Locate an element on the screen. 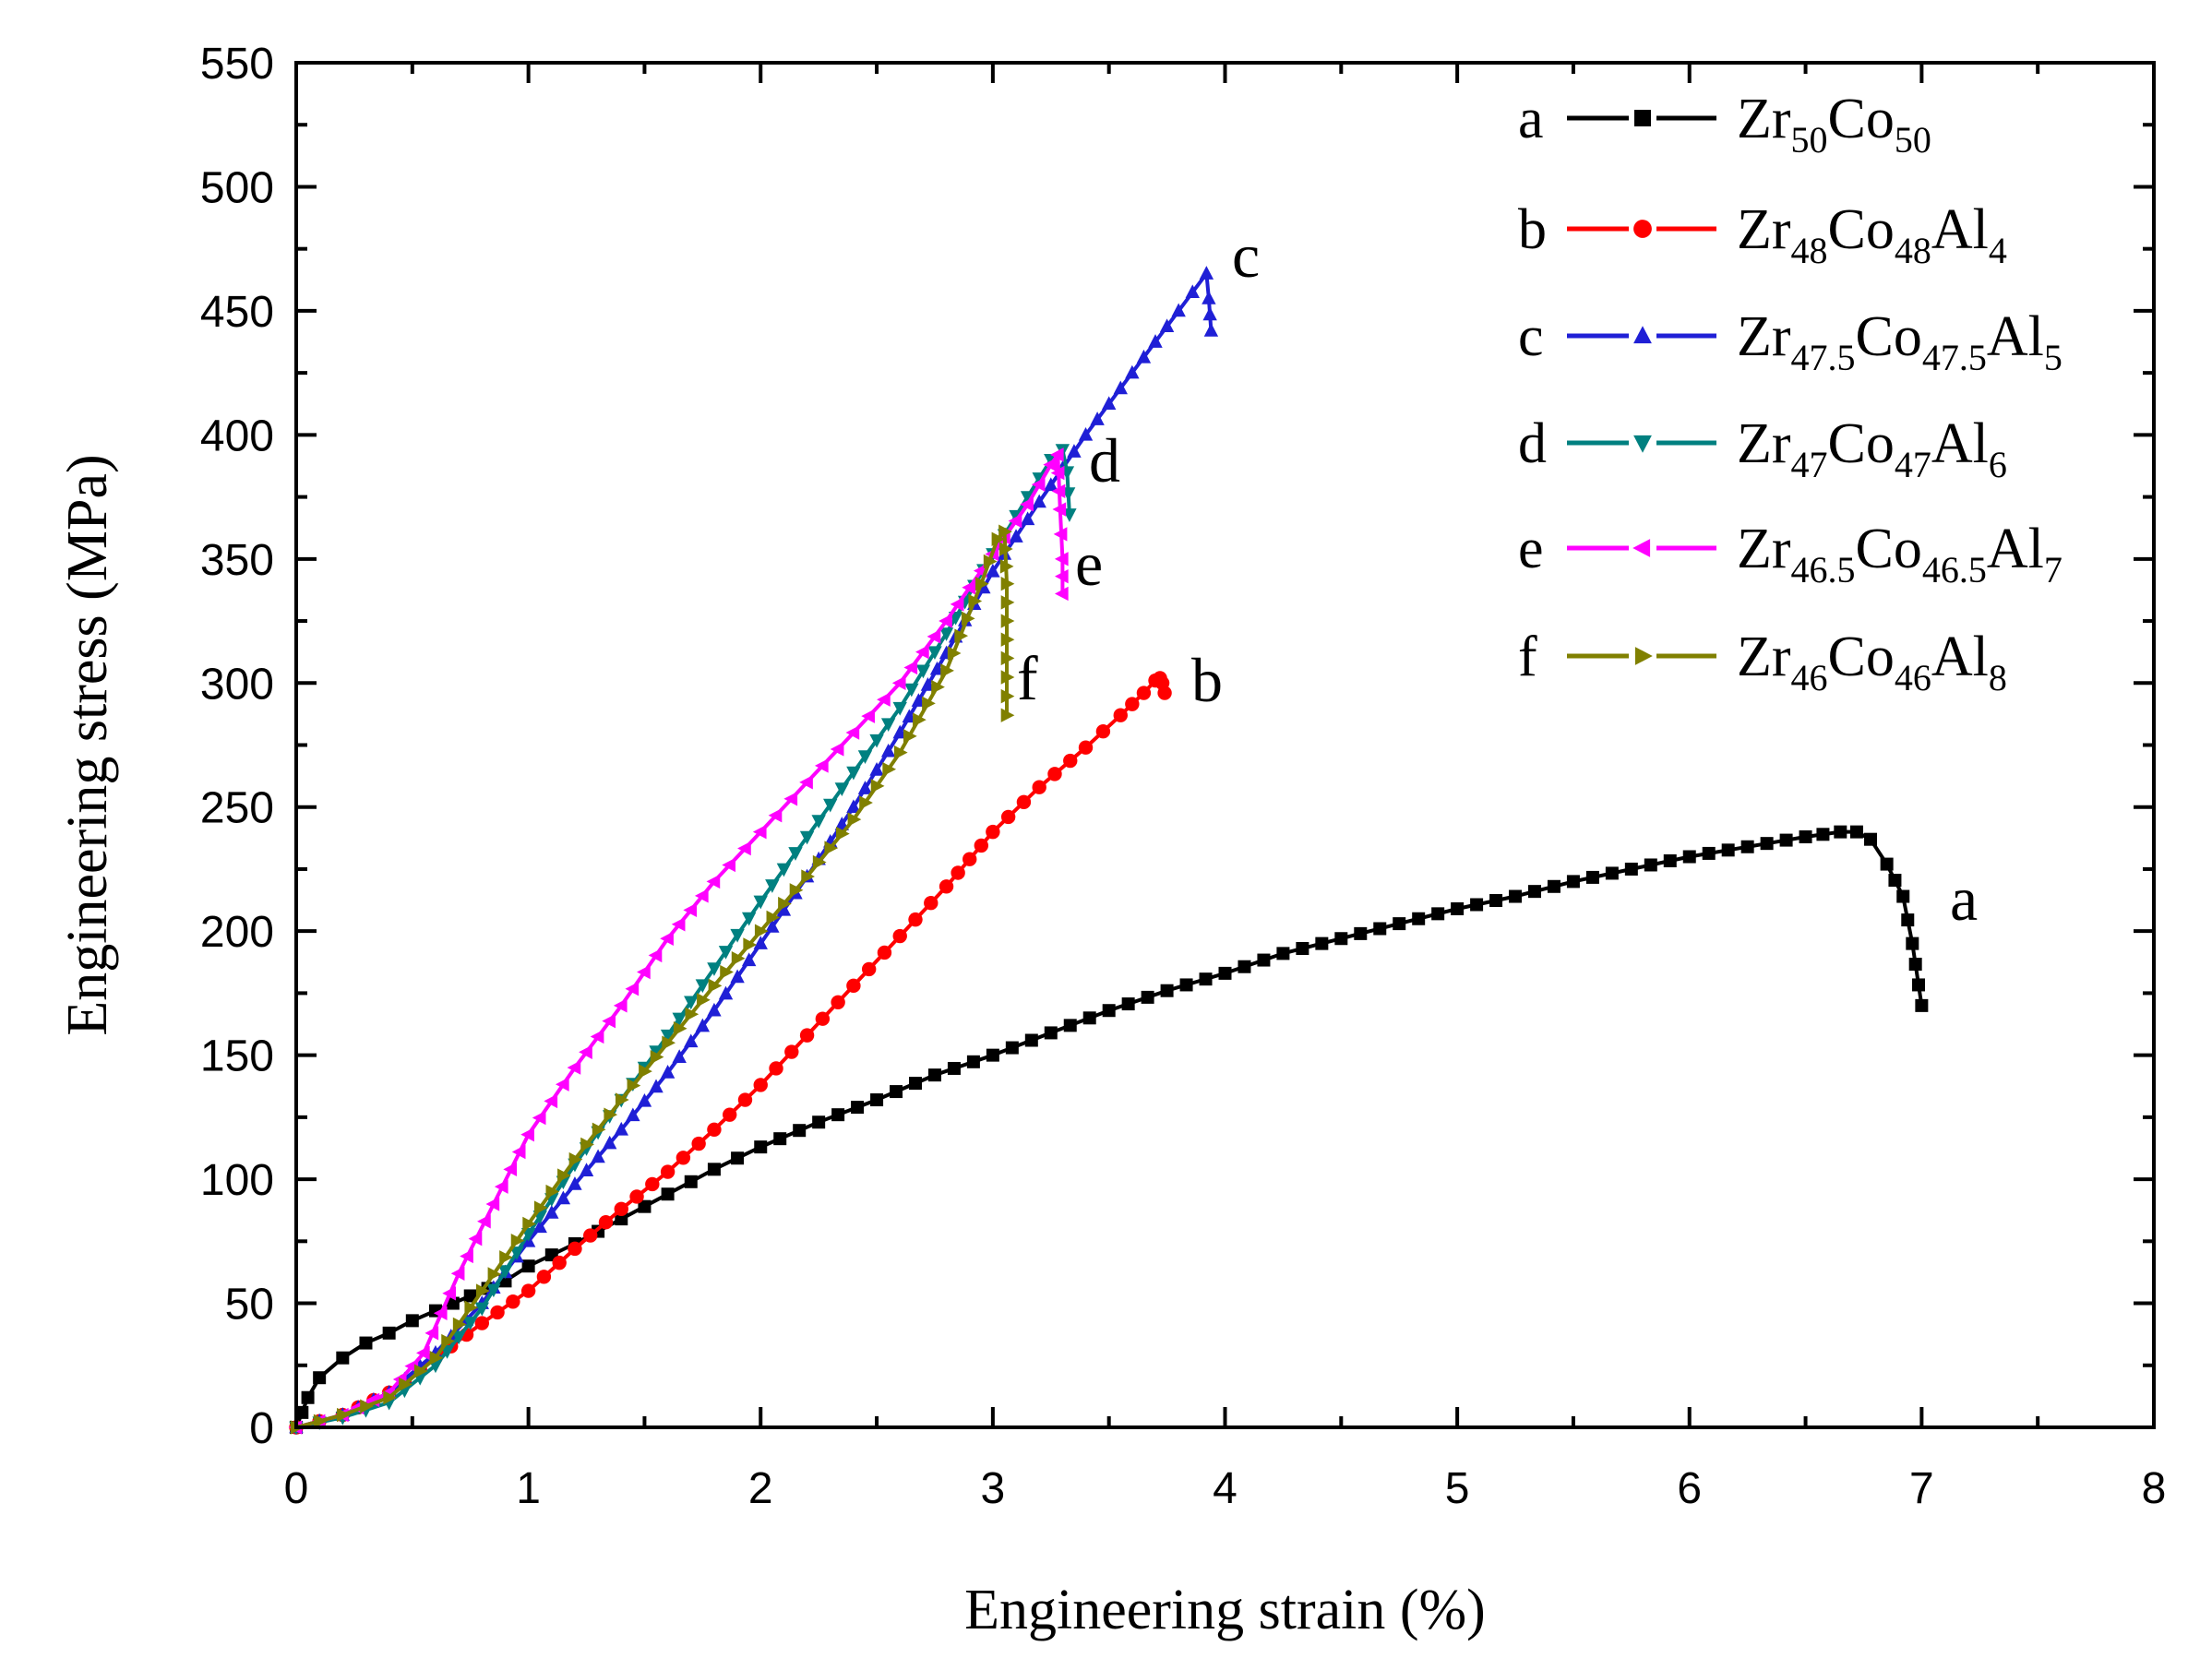  legend-label: Zr47Co47Al6 is located at coordinates (1872, 448).